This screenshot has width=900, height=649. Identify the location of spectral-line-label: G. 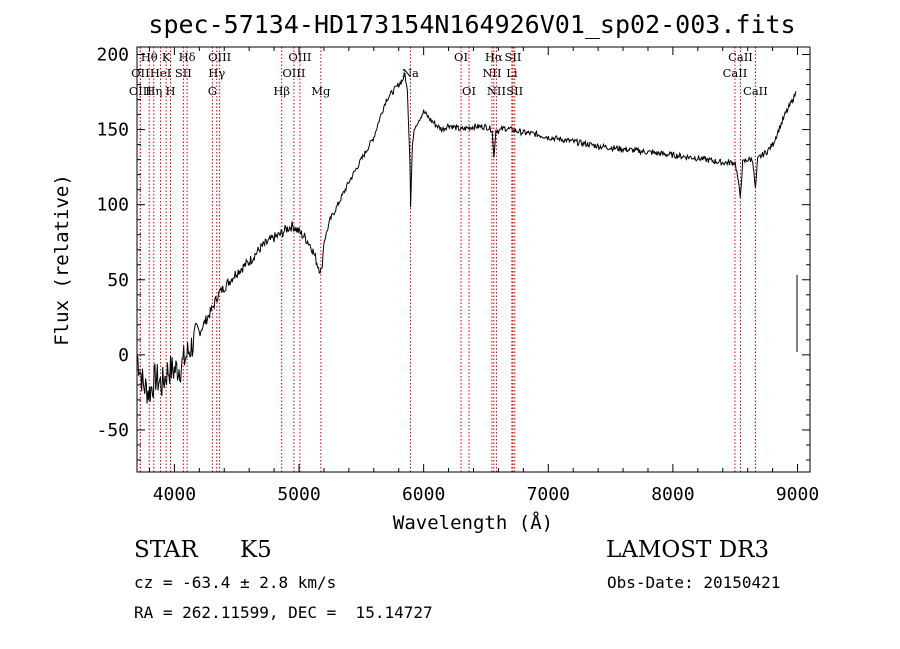
(212, 91).